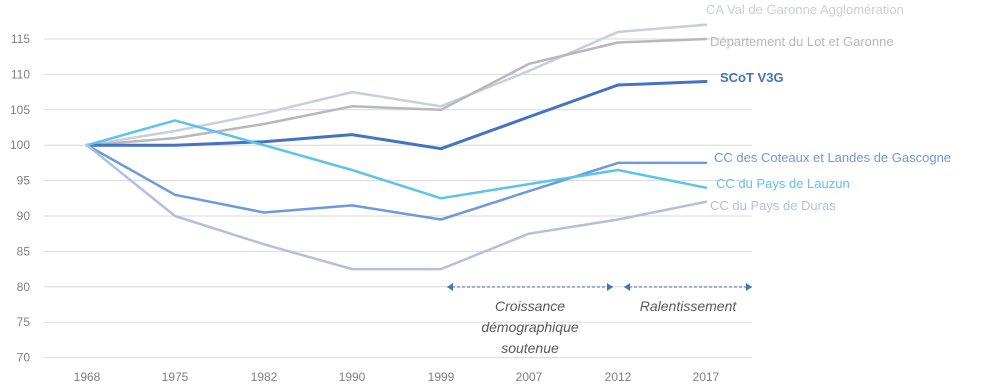 The image size is (998, 385). Describe the element at coordinates (752, 77) in the screenshot. I see `series-label: SCoT V3G` at that location.